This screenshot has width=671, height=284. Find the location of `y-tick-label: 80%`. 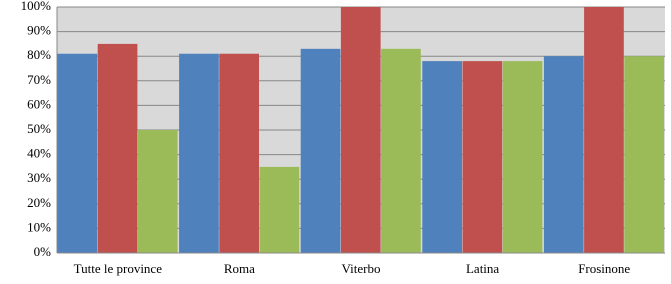

y-tick-label: 80% is located at coordinates (39, 54).